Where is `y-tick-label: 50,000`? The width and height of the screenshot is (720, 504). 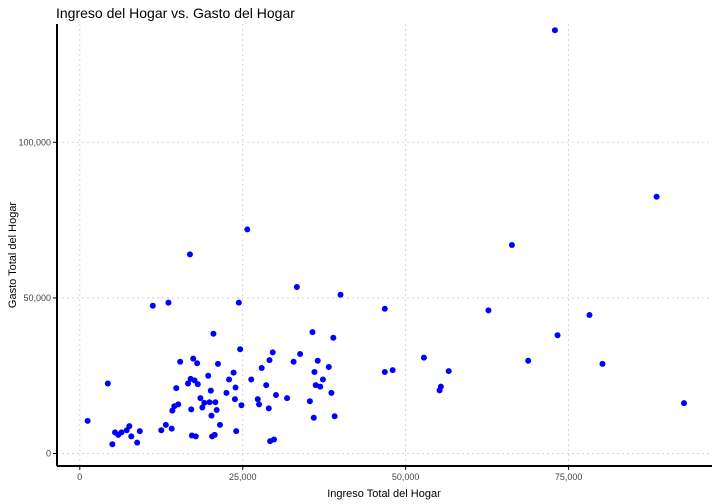 y-tick-label: 50,000 is located at coordinates (37, 298).